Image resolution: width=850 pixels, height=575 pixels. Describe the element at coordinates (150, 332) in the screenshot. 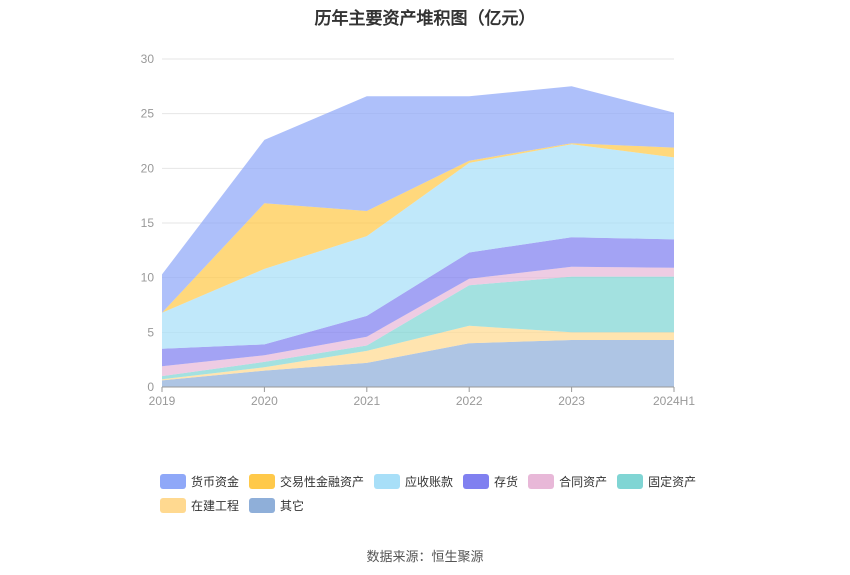

I see `y-tick-label: 5` at that location.